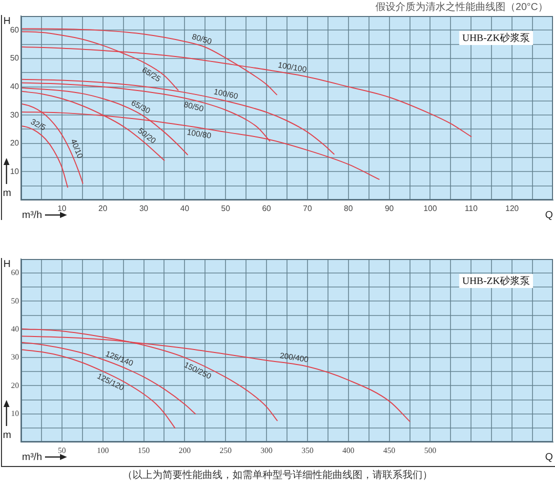  I want to click on text: 100/60, so click(226, 94).